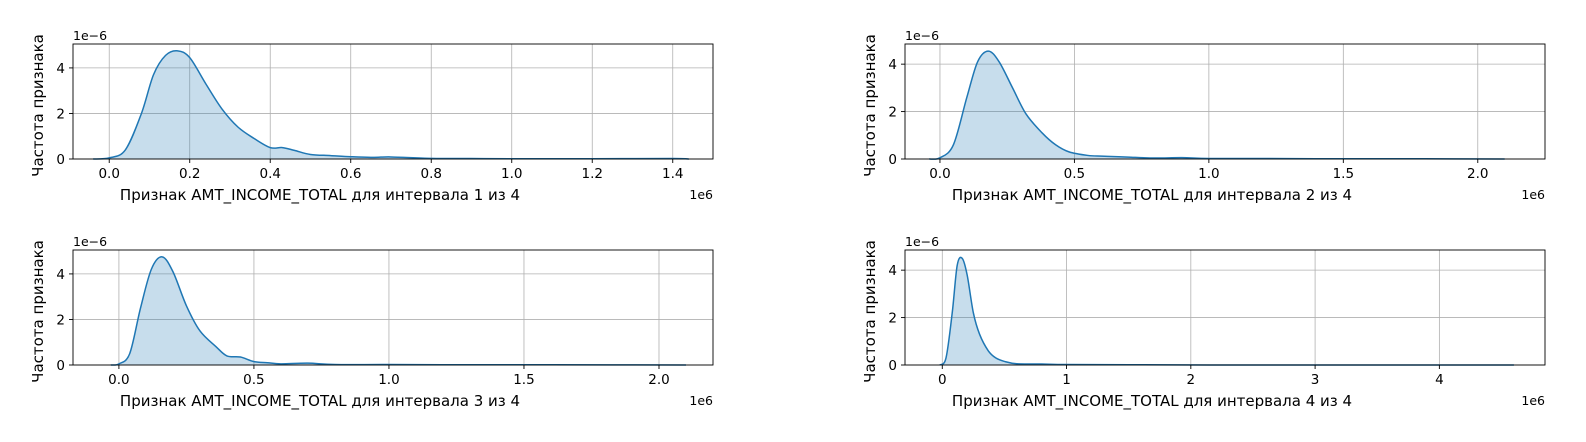 This screenshot has height=442, width=1586. What do you see at coordinates (942, 380) in the screenshot?
I see `x-tick-label: 0` at bounding box center [942, 380].